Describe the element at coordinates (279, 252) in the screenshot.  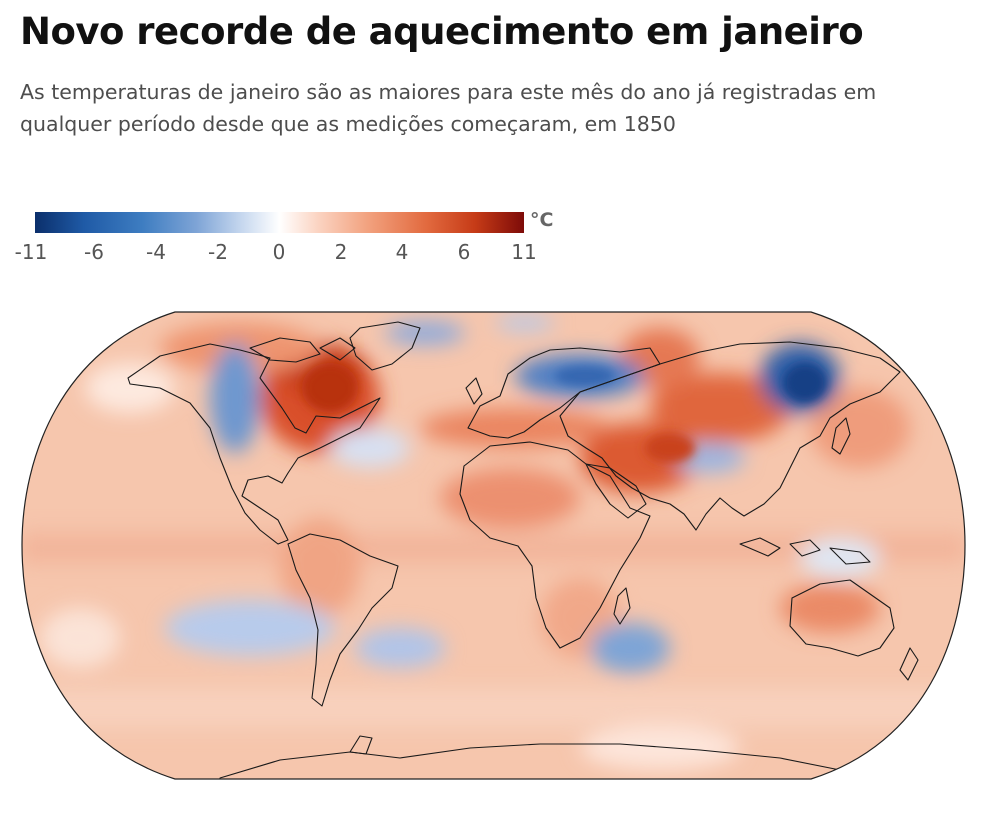
I see `legend-tick-label: 0` at that location.